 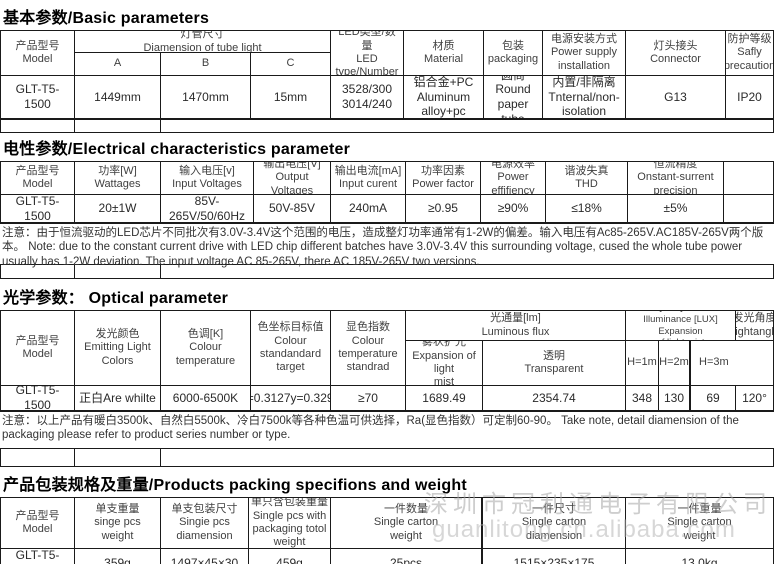 I want to click on basic-header-material: 材质 Material, so click(x=444, y=53).